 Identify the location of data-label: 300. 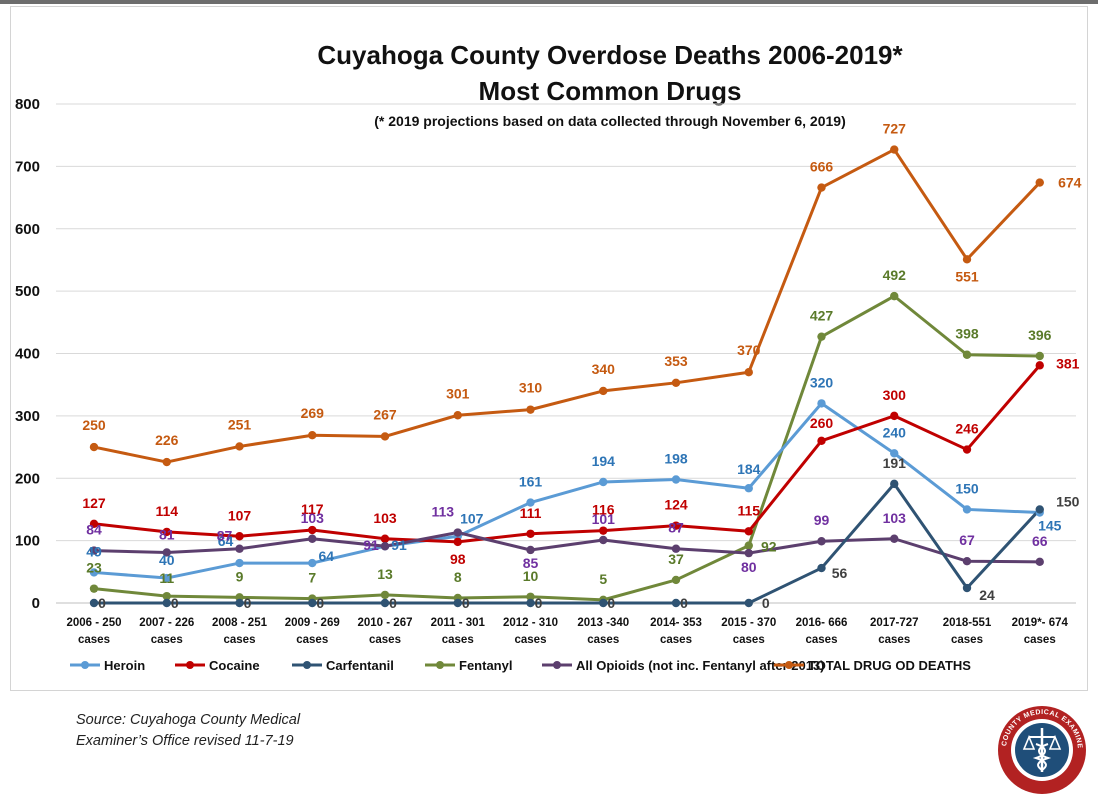
(895, 395).